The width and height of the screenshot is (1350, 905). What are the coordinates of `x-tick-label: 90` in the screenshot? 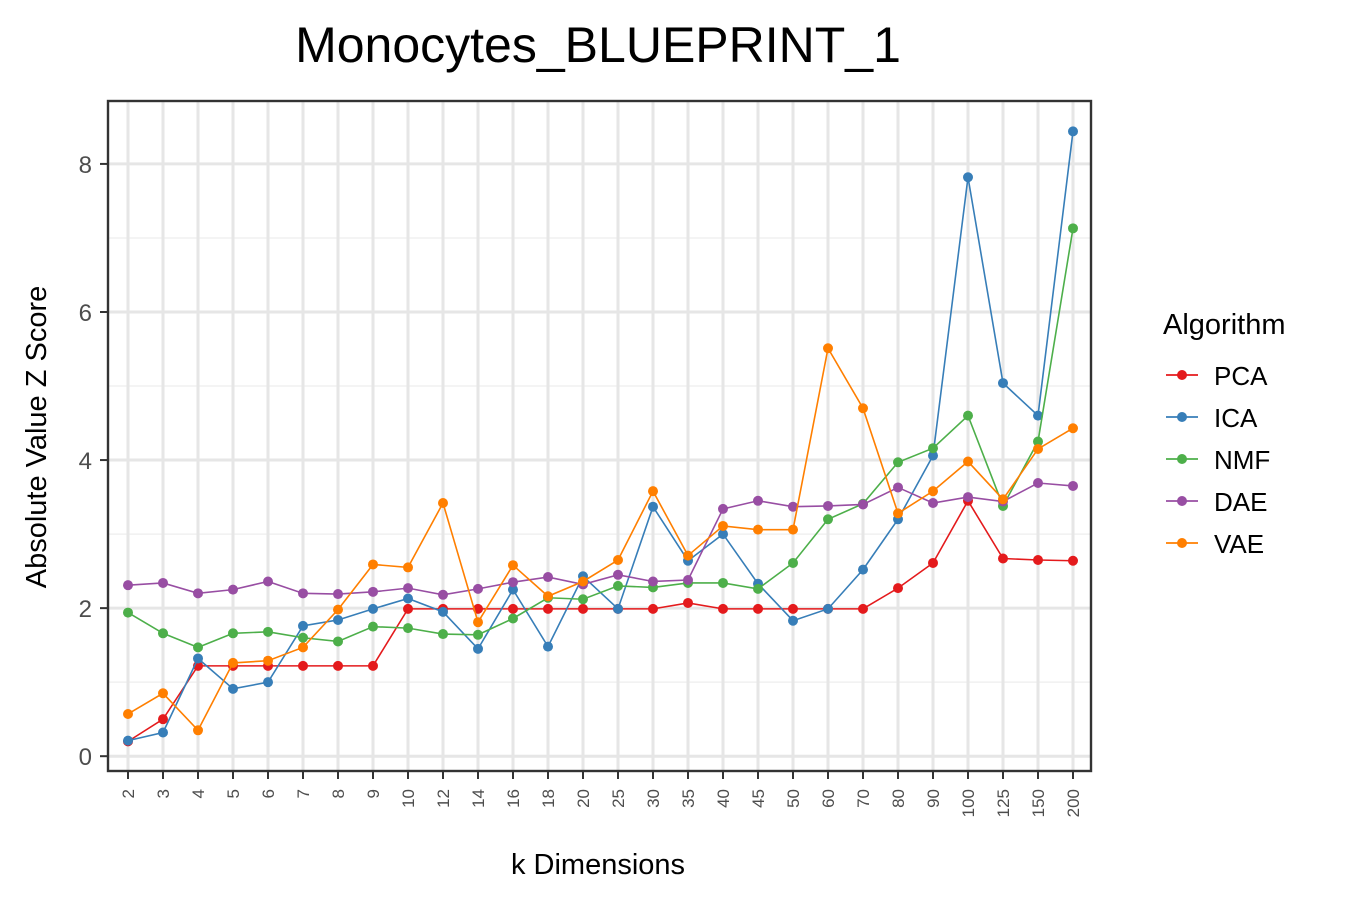 It's located at (933, 798).